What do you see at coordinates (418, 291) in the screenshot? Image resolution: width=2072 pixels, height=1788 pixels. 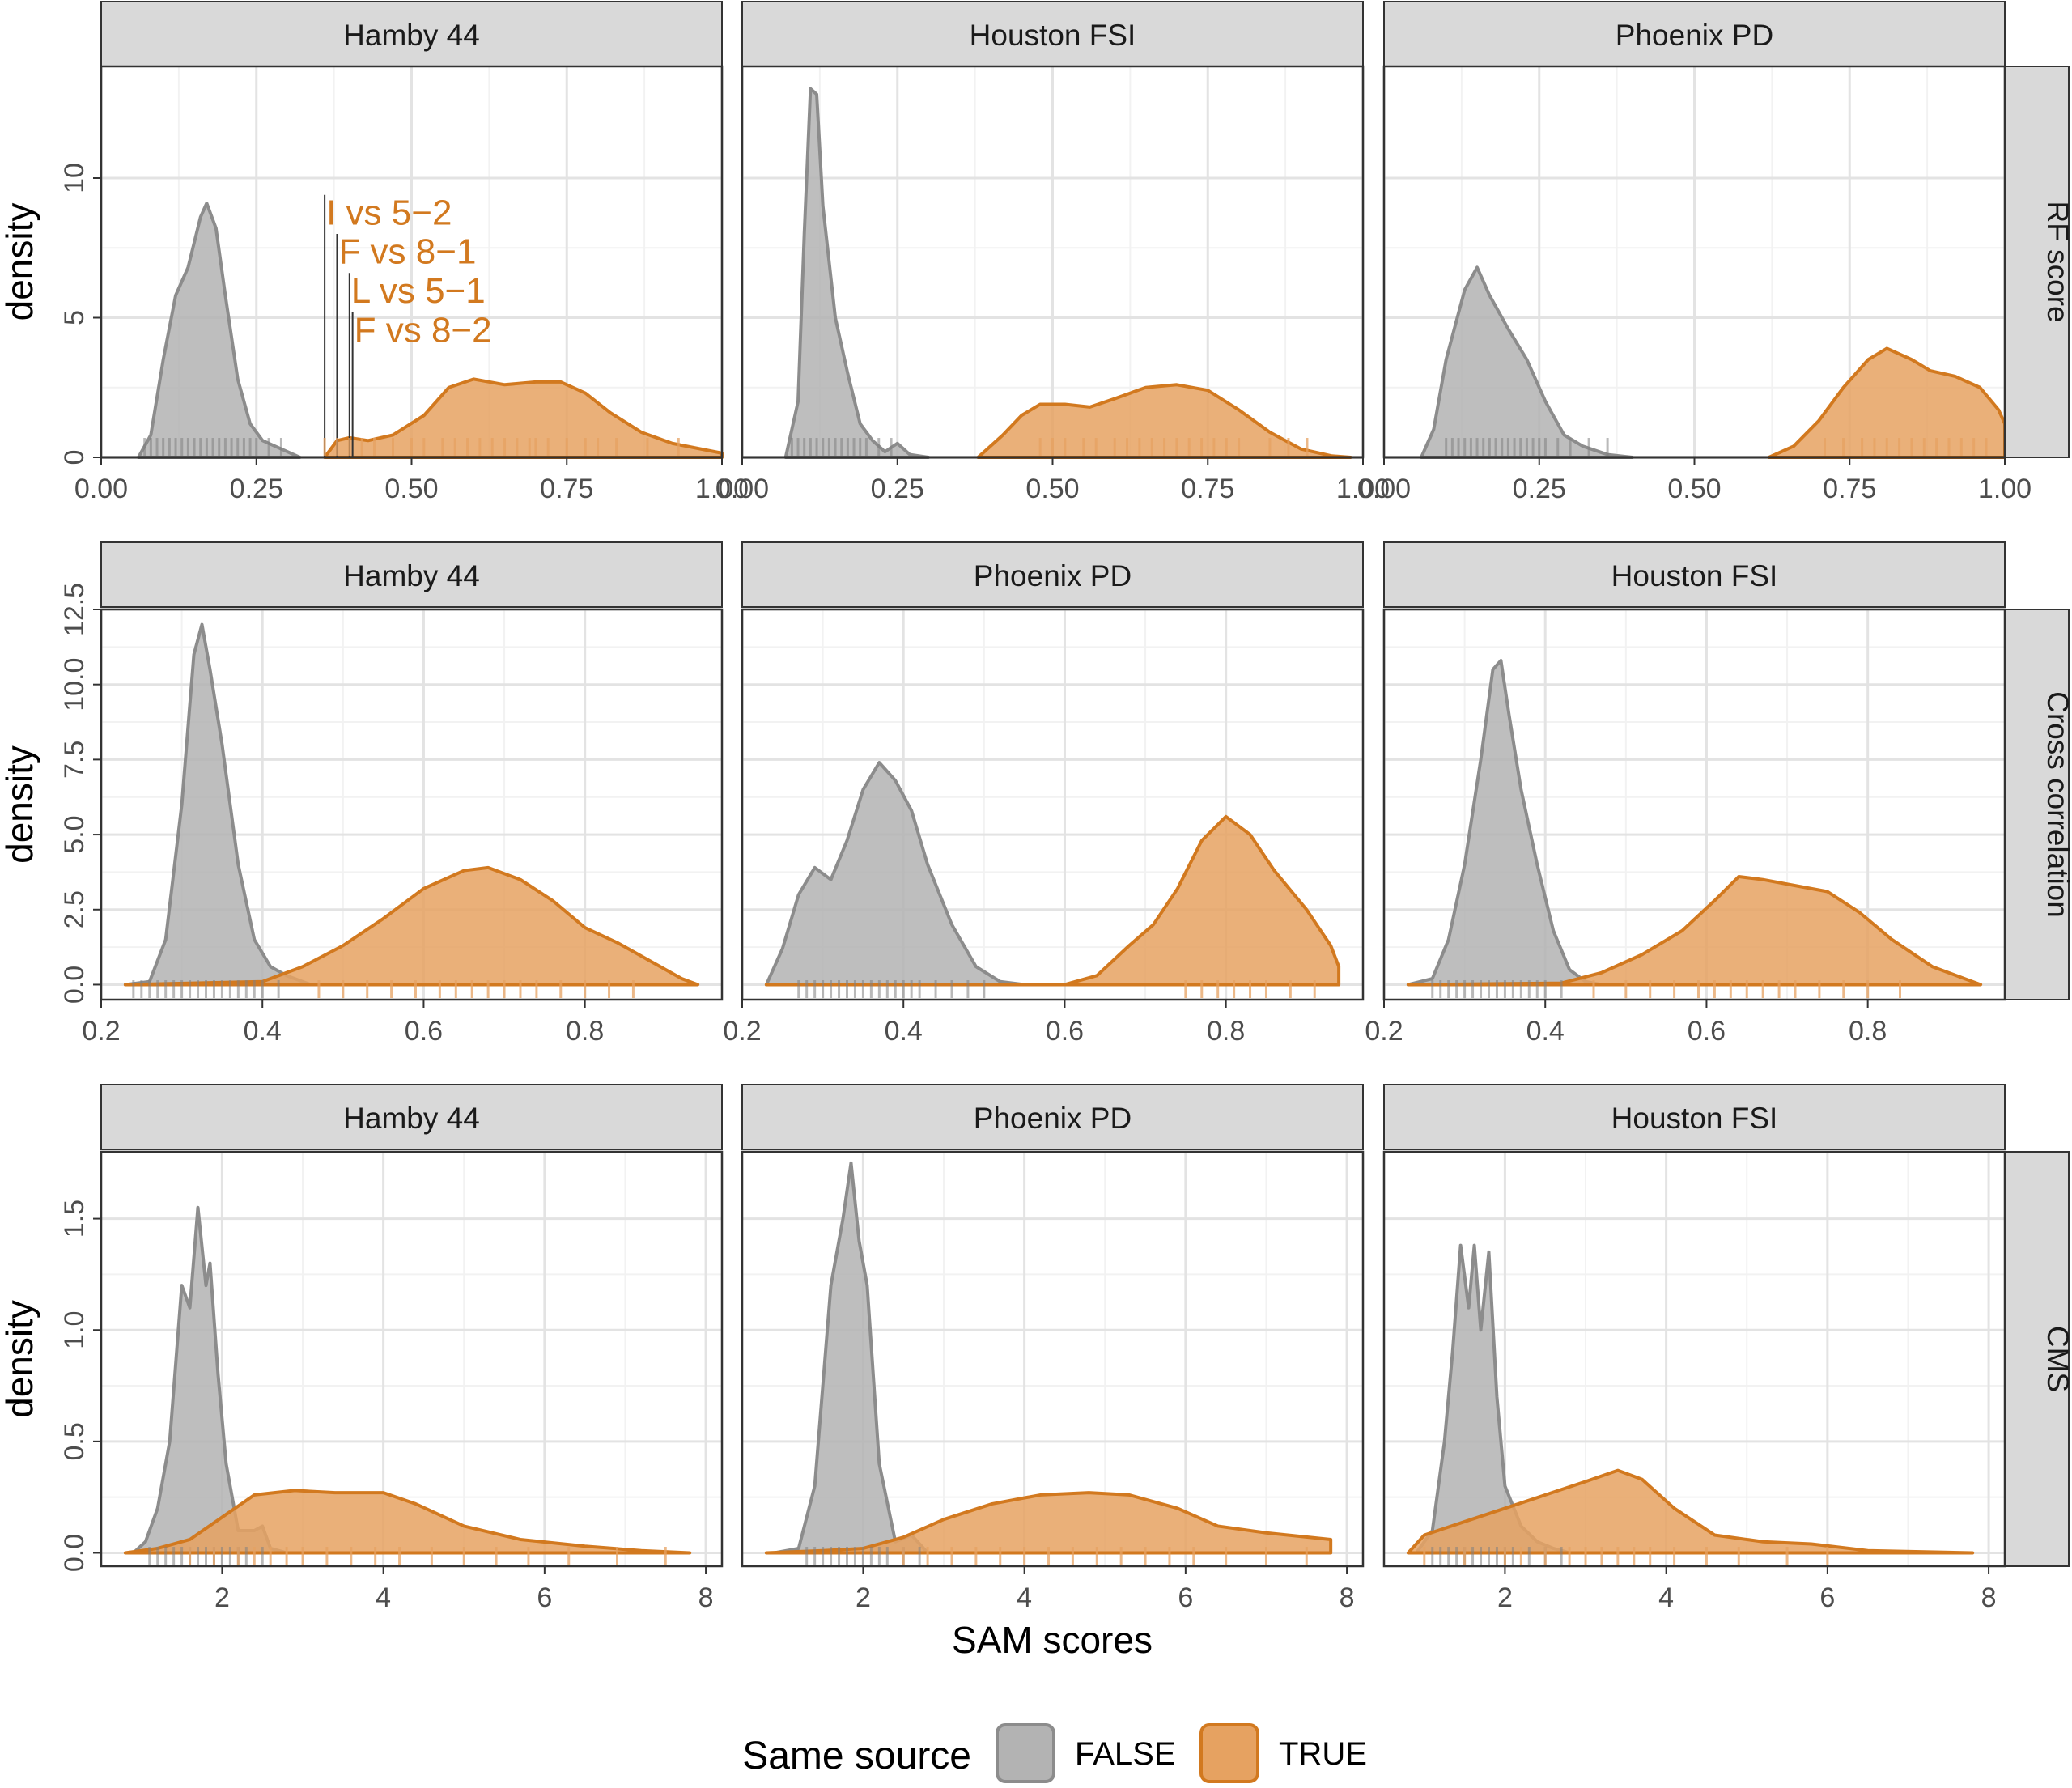 I see `annotation-label: L vs 5−1` at bounding box center [418, 291].